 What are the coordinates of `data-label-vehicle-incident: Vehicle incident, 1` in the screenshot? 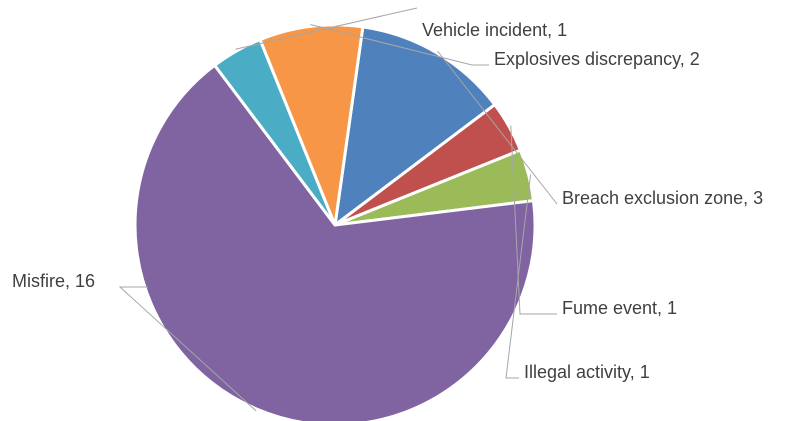 It's located at (494, 30).